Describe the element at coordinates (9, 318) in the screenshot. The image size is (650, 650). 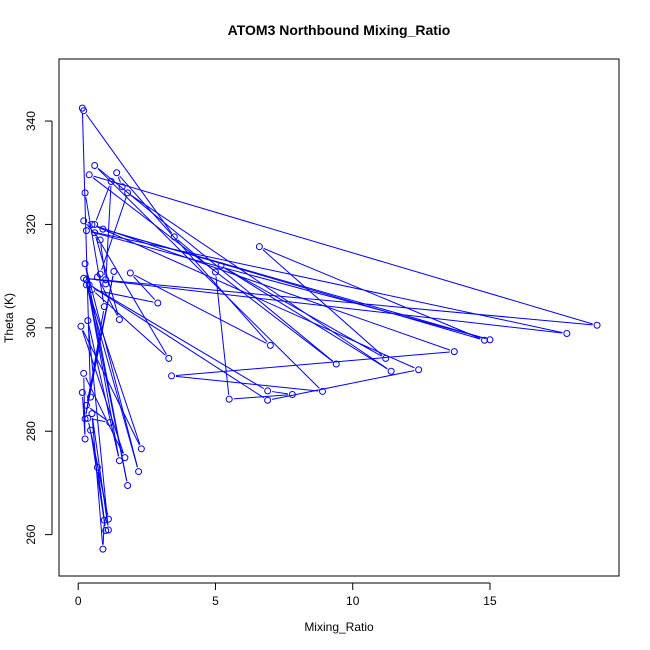
I see `y-axis-label: Theta (K)` at that location.